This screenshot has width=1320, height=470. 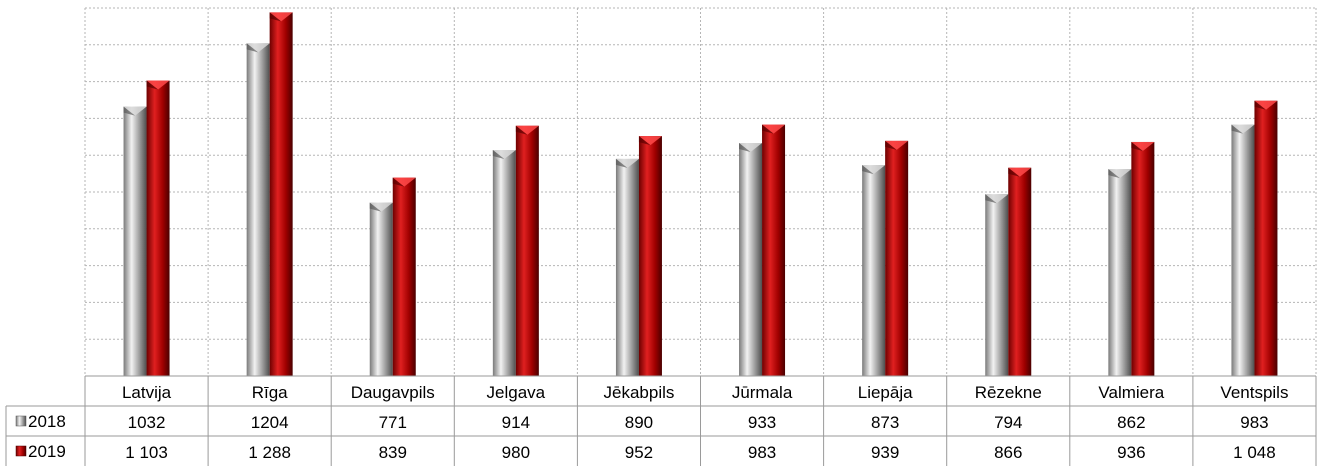 I want to click on table-cell-2018: 794, so click(x=1008, y=422).